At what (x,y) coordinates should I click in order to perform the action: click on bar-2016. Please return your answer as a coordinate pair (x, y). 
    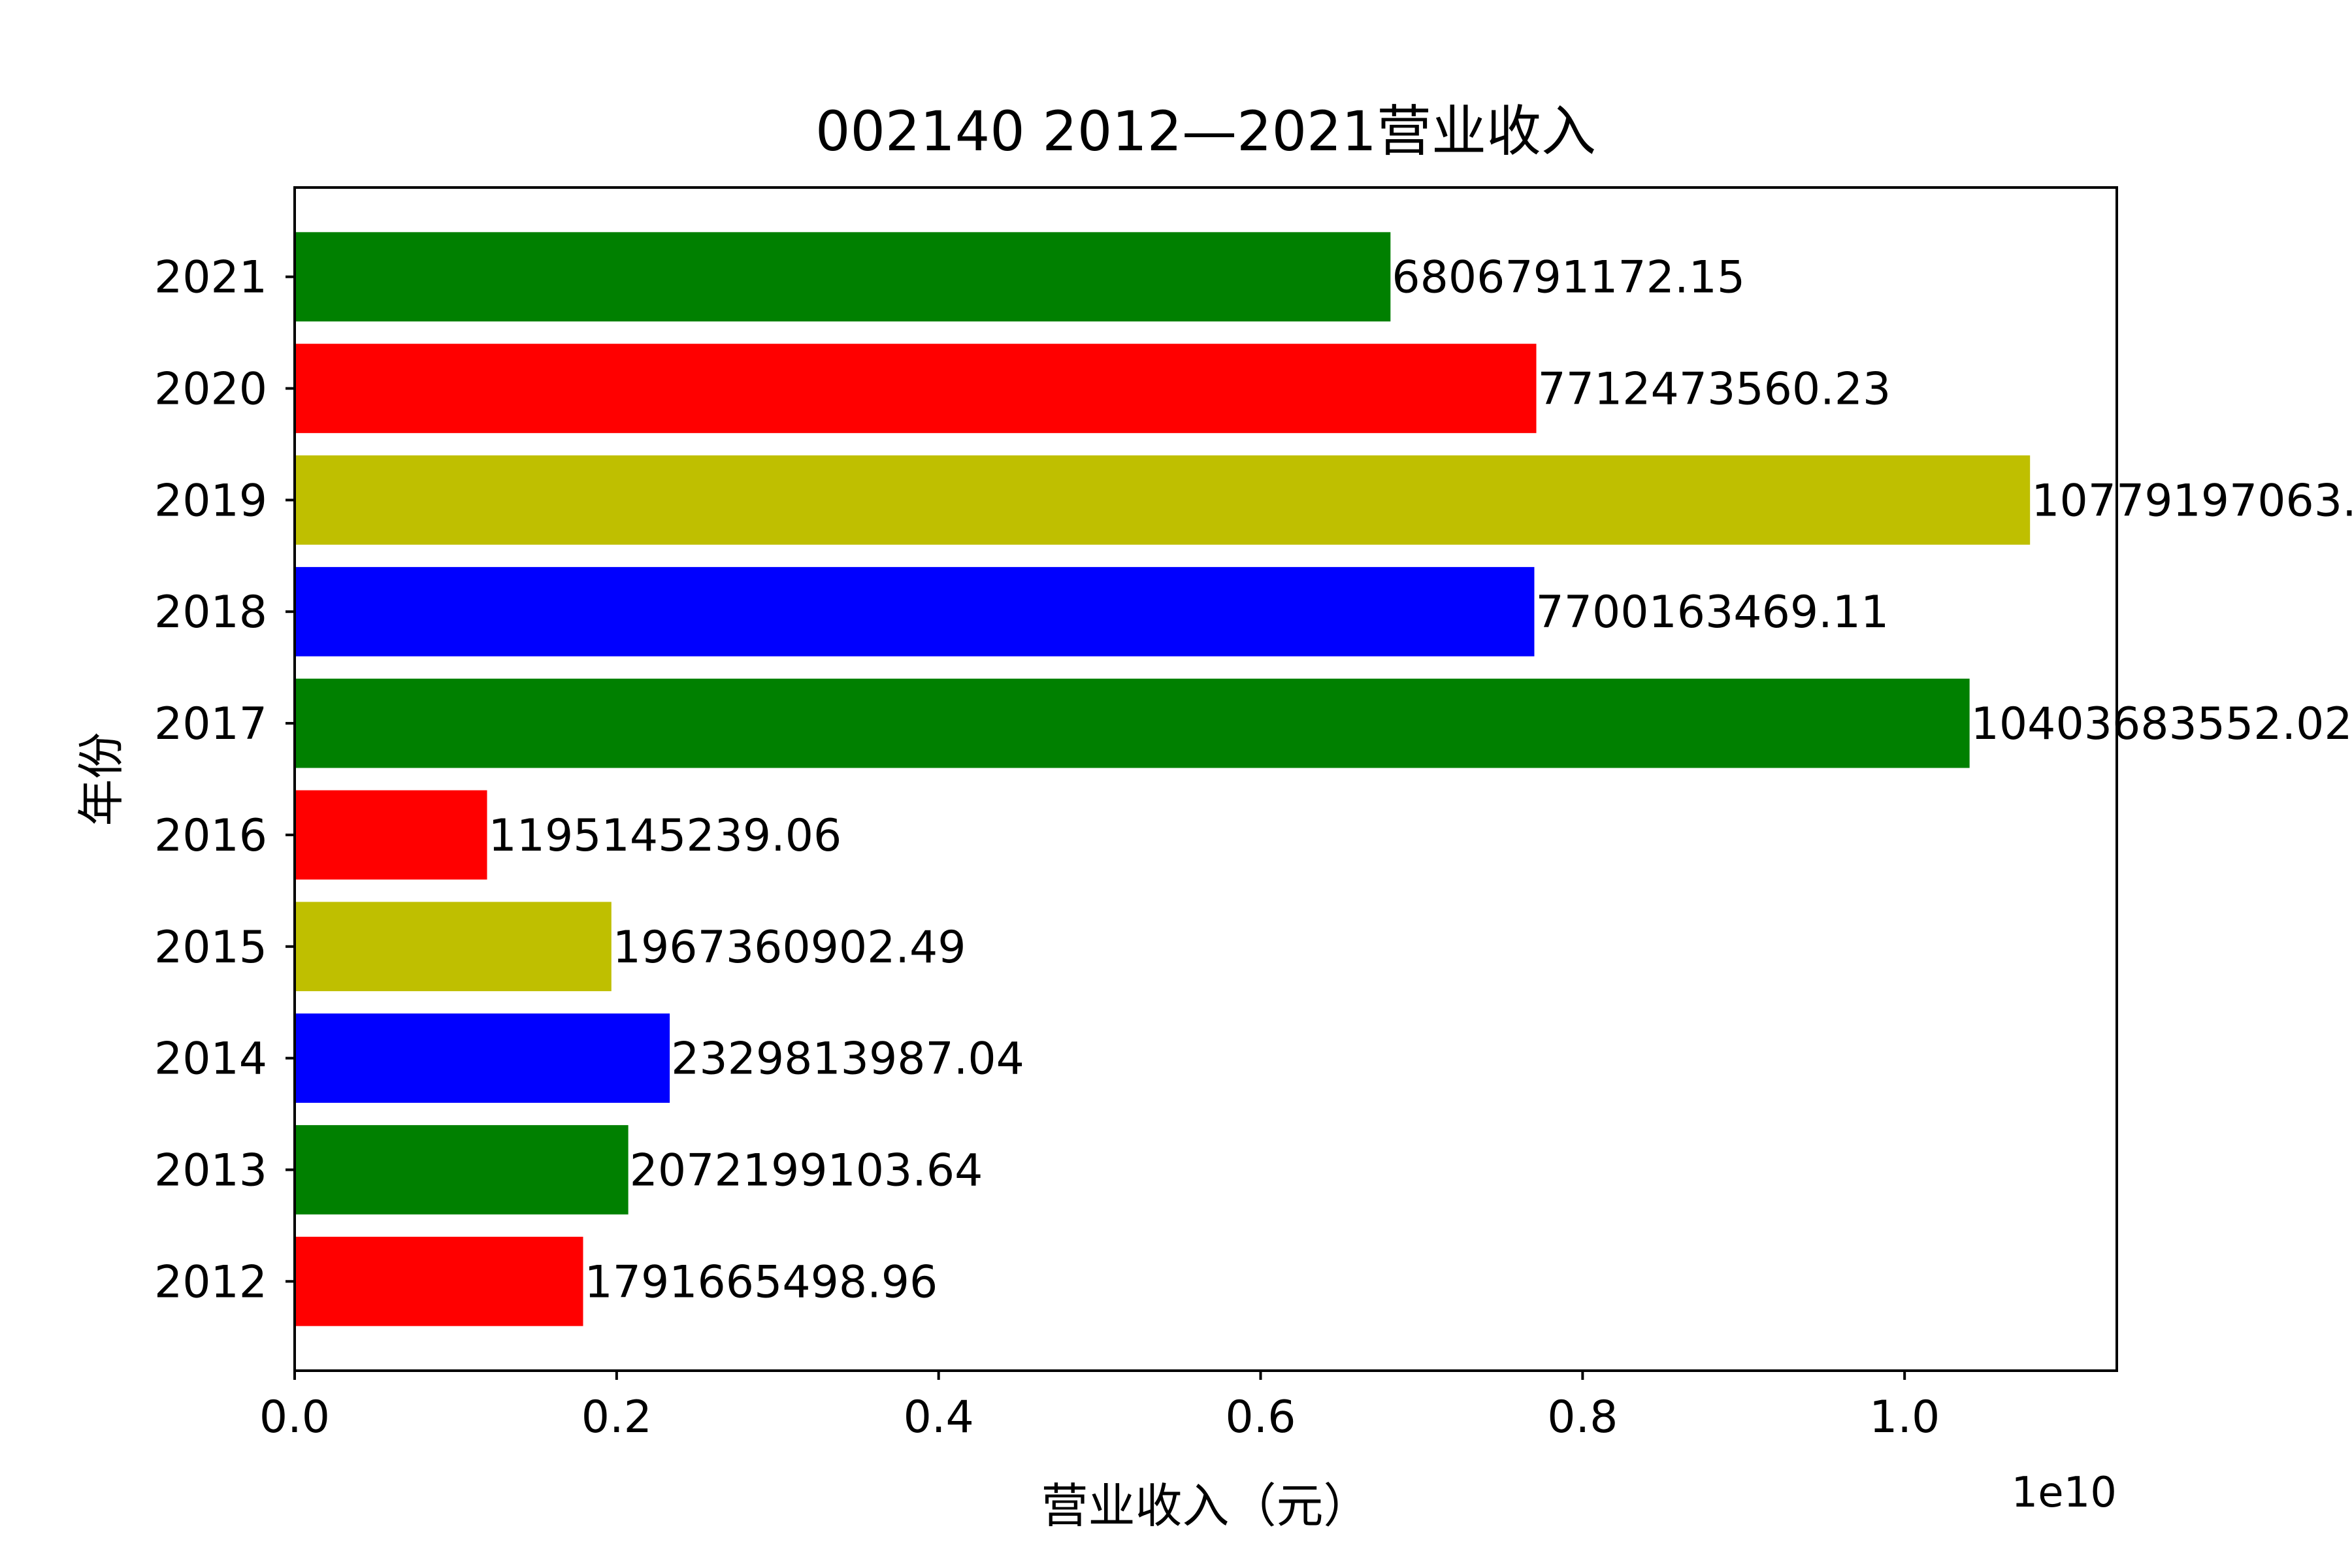
    Looking at the image, I should click on (391, 835).